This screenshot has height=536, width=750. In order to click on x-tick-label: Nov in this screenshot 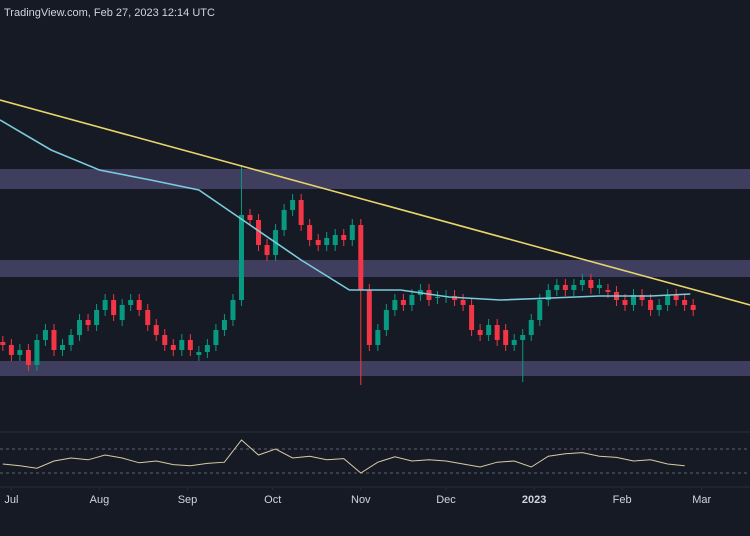, I will do `click(361, 500)`.